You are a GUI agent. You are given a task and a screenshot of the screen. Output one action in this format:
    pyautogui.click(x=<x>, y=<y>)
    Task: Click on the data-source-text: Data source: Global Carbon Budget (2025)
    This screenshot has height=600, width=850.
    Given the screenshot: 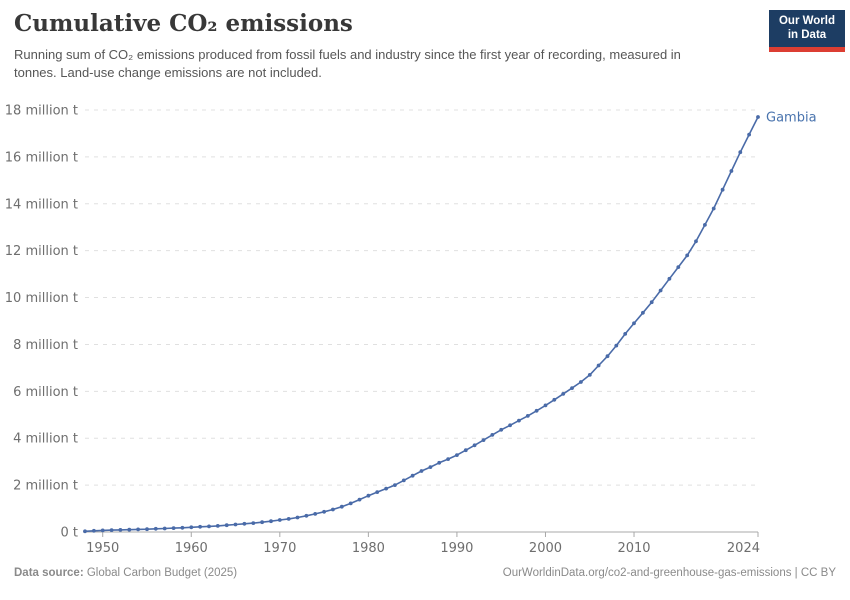 What is the action you would take?
    pyautogui.click(x=125, y=573)
    